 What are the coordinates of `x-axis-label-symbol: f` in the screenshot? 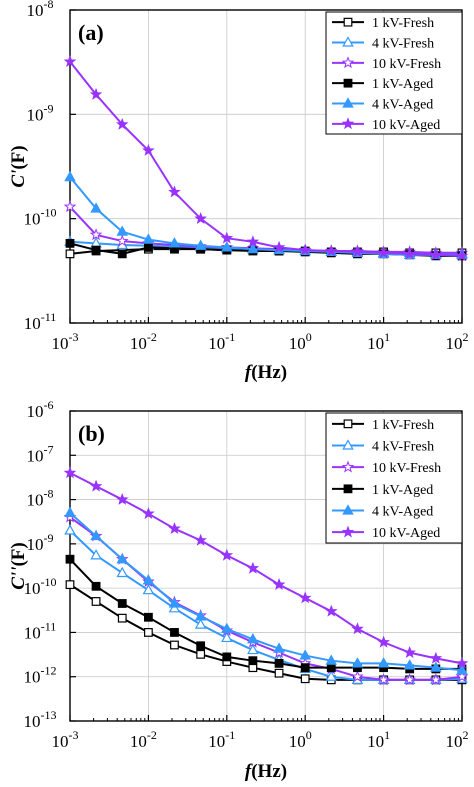 It's located at (249, 372).